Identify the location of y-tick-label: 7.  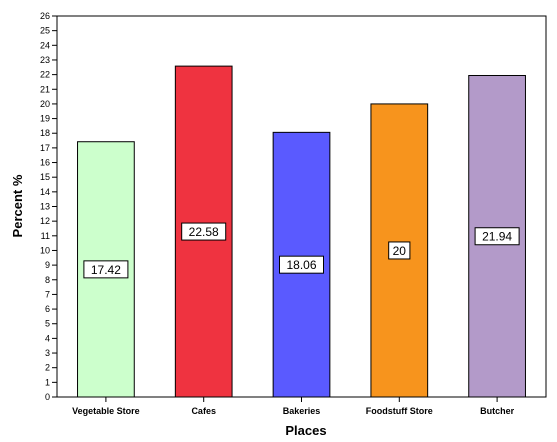
(47, 294).